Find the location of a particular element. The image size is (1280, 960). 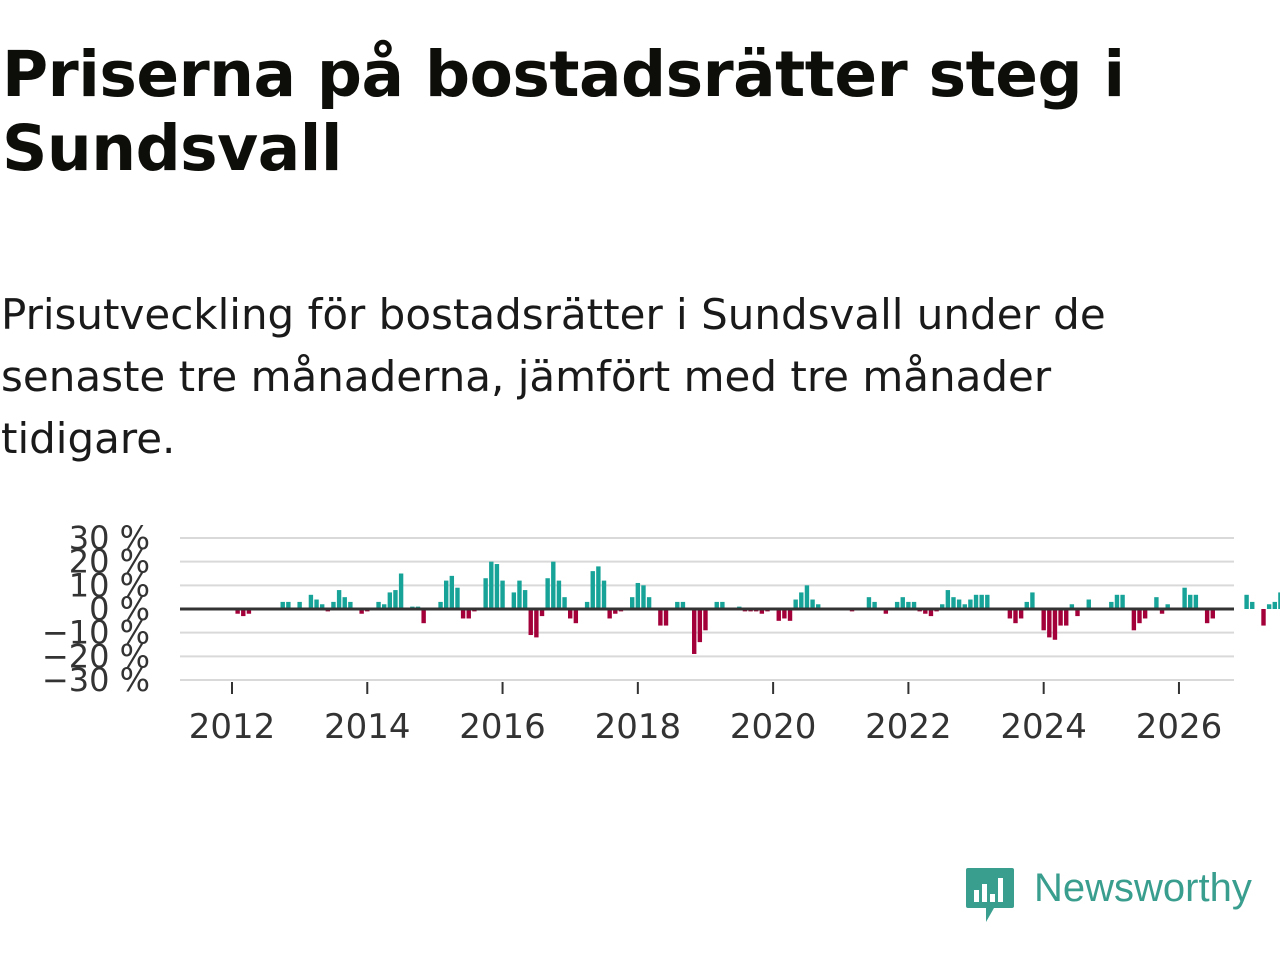

y-tick-label: −10 % is located at coordinates (96, 633).